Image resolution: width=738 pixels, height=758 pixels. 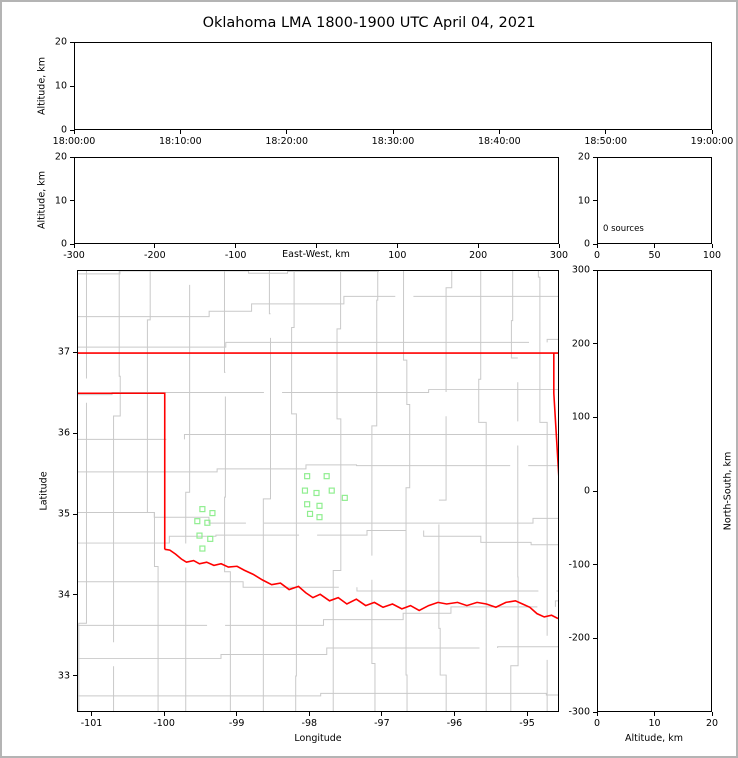 I want to click on tick-label: -97, so click(x=382, y=723).